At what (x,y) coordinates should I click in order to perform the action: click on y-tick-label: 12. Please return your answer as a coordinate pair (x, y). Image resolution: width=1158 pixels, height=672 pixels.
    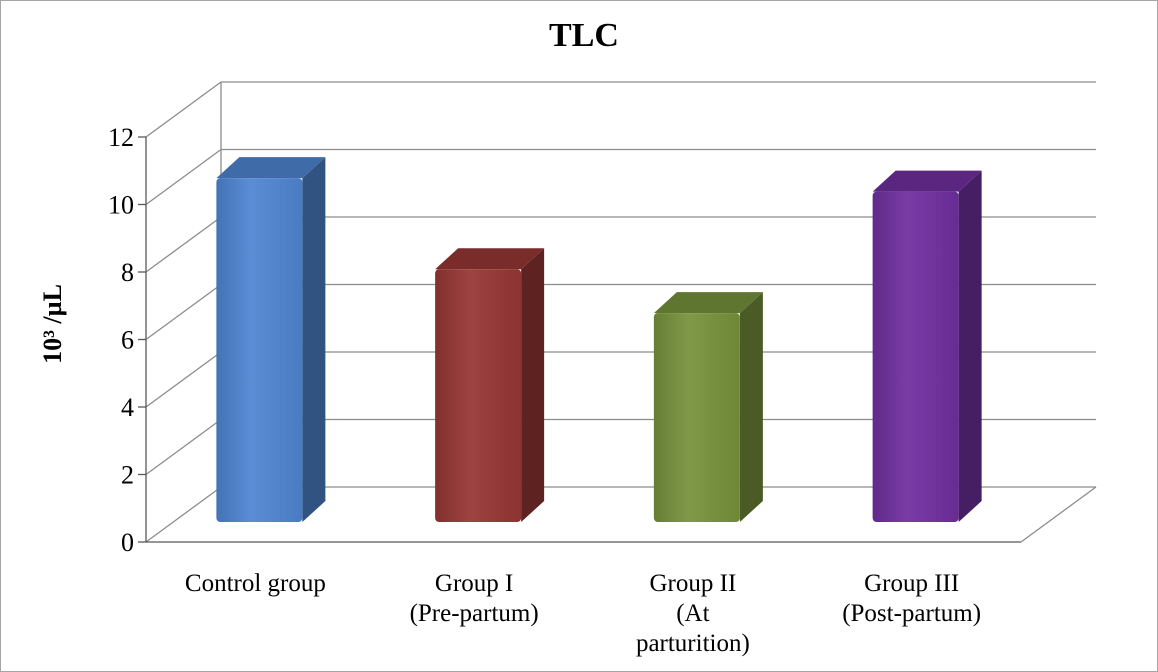
    Looking at the image, I should click on (121, 137).